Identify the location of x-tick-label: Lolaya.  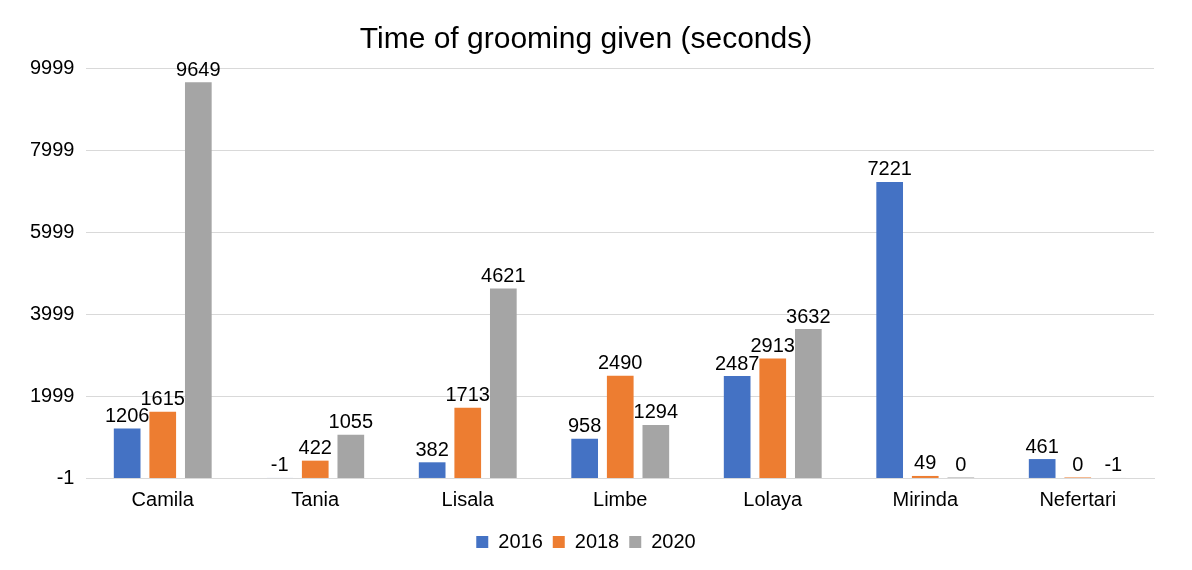
(773, 498).